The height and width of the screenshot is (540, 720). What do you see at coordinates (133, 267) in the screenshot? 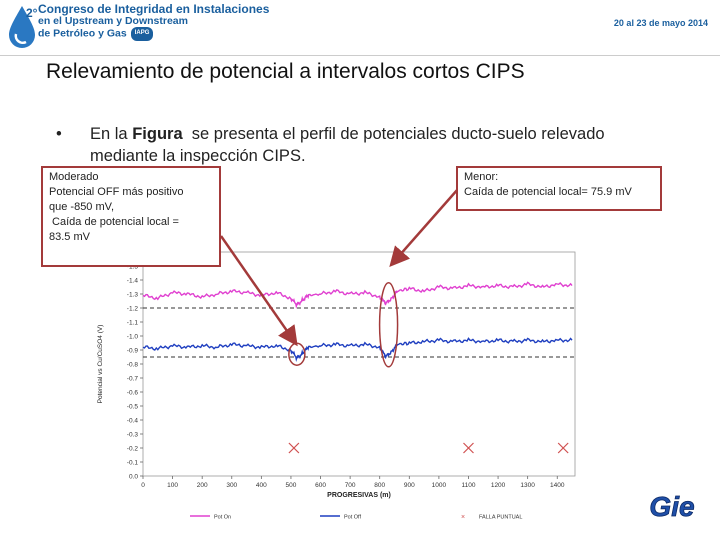
I see `y-tick-label: -1.5` at bounding box center [133, 267].